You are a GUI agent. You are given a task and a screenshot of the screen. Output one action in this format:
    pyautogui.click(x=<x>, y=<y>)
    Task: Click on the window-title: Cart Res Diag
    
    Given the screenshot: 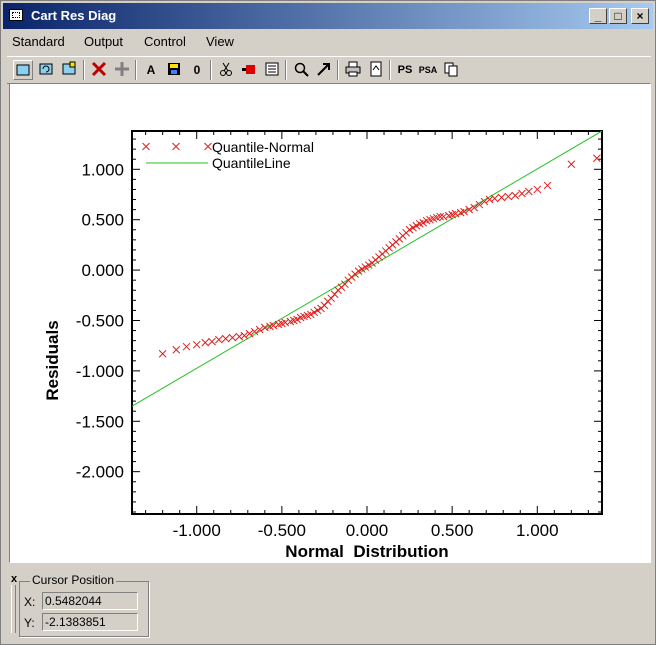 What is the action you would take?
    pyautogui.click(x=74, y=15)
    